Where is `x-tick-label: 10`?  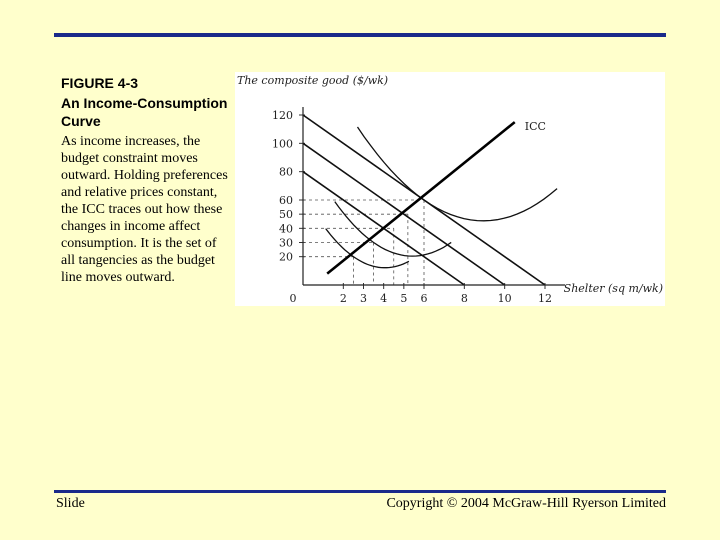
x-tick-label: 10 is located at coordinates (505, 298).